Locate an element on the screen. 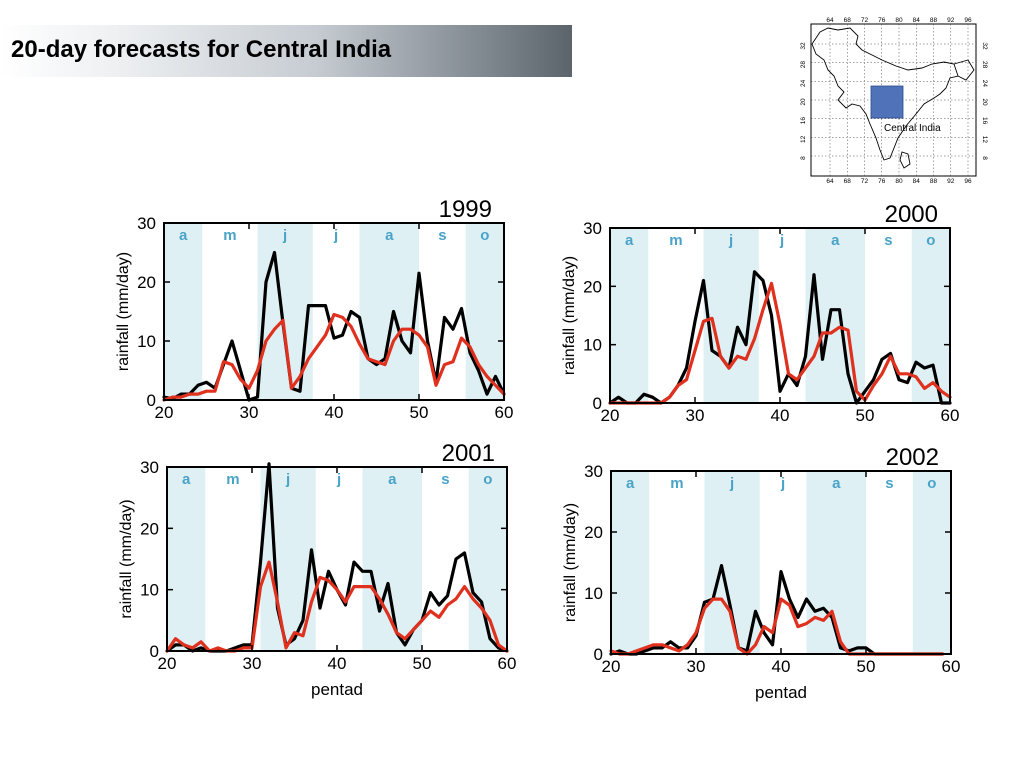 The width and height of the screenshot is (1024, 768). chart-title: 2002 is located at coordinates (912, 457).